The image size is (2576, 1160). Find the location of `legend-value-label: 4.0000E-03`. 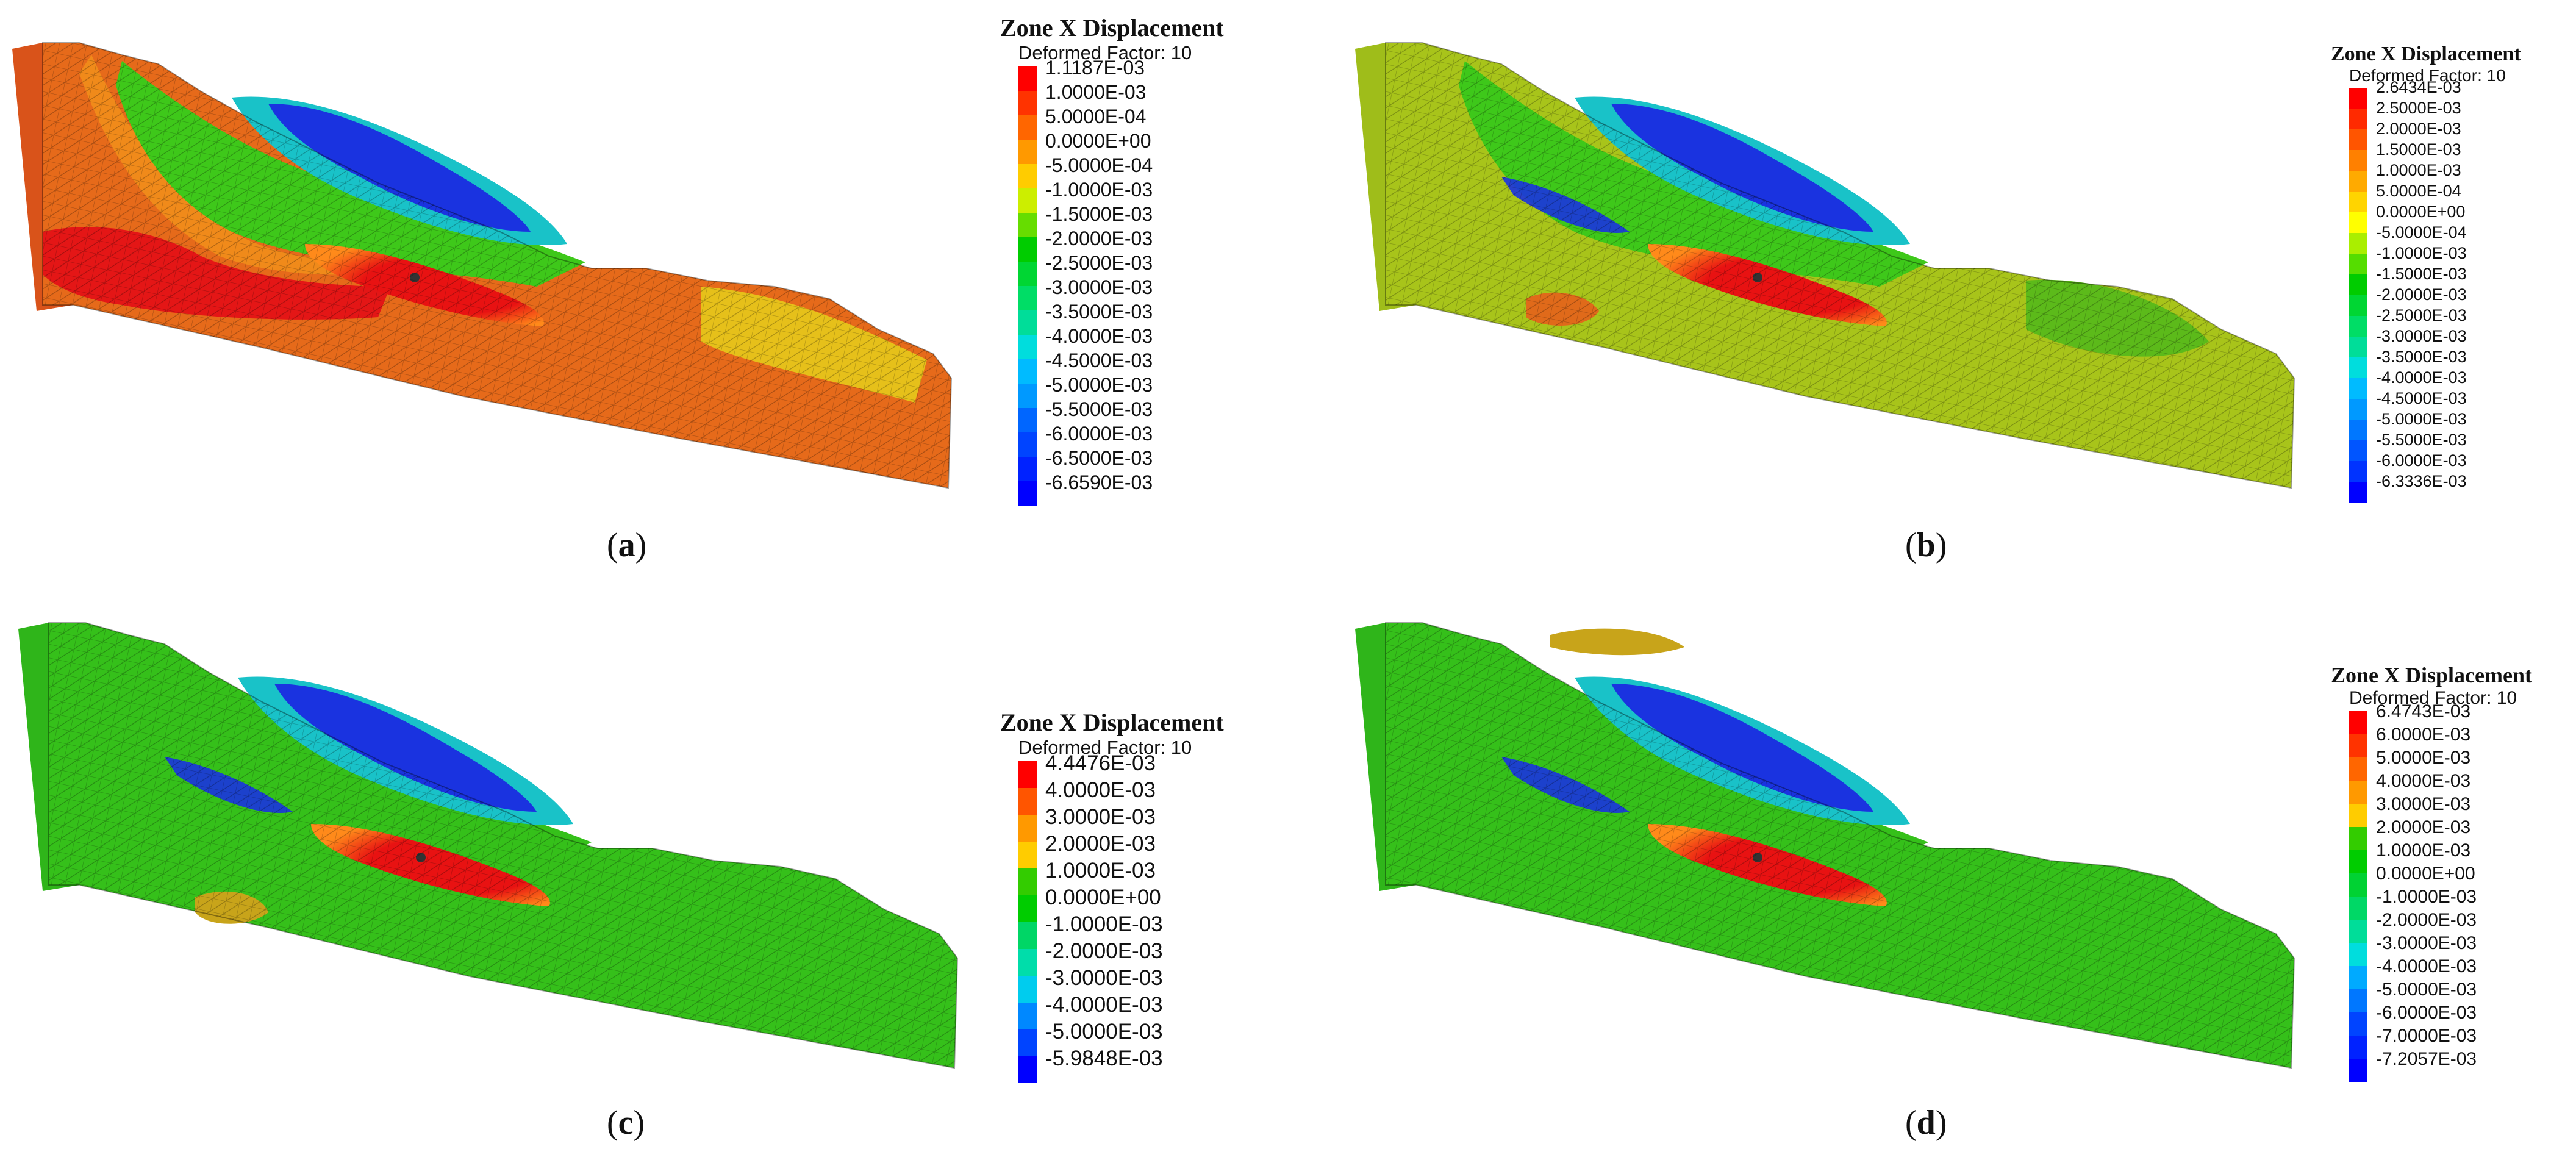

legend-value-label: 4.0000E-03 is located at coordinates (1100, 790).